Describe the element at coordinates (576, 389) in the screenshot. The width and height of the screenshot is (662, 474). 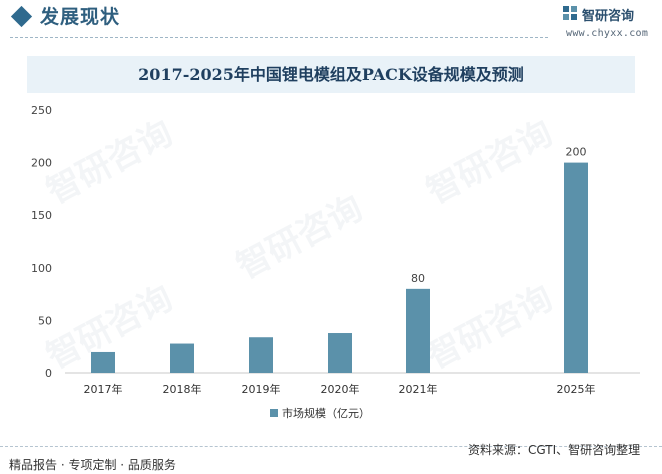
I see `x-tick-label: 2025年` at that location.